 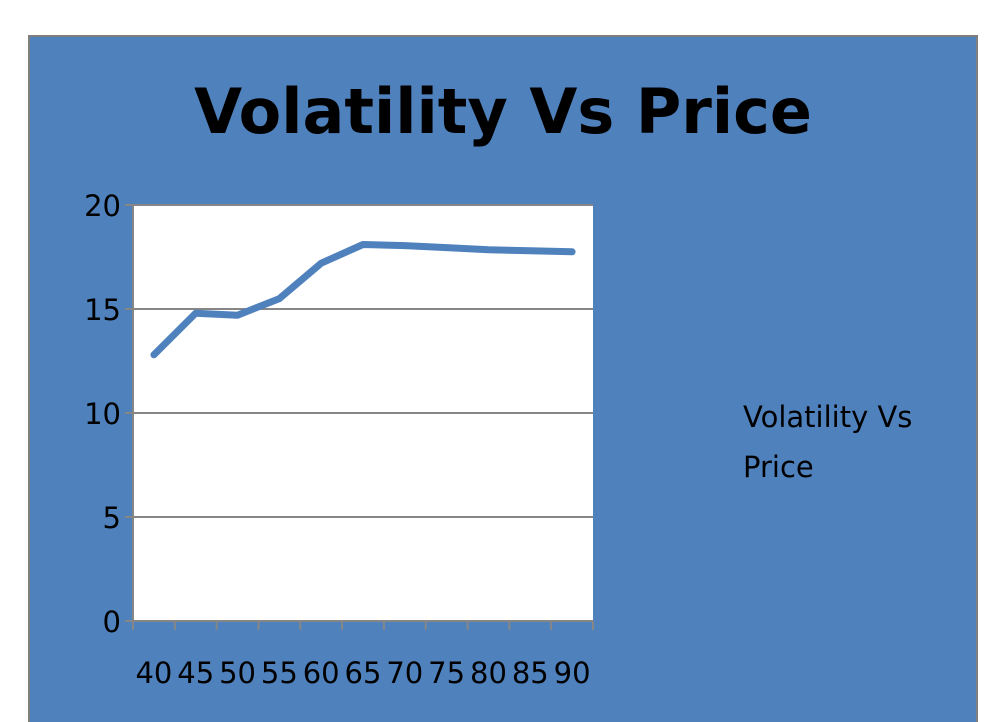 What do you see at coordinates (572, 673) in the screenshot?
I see `x-tick-label: 90` at bounding box center [572, 673].